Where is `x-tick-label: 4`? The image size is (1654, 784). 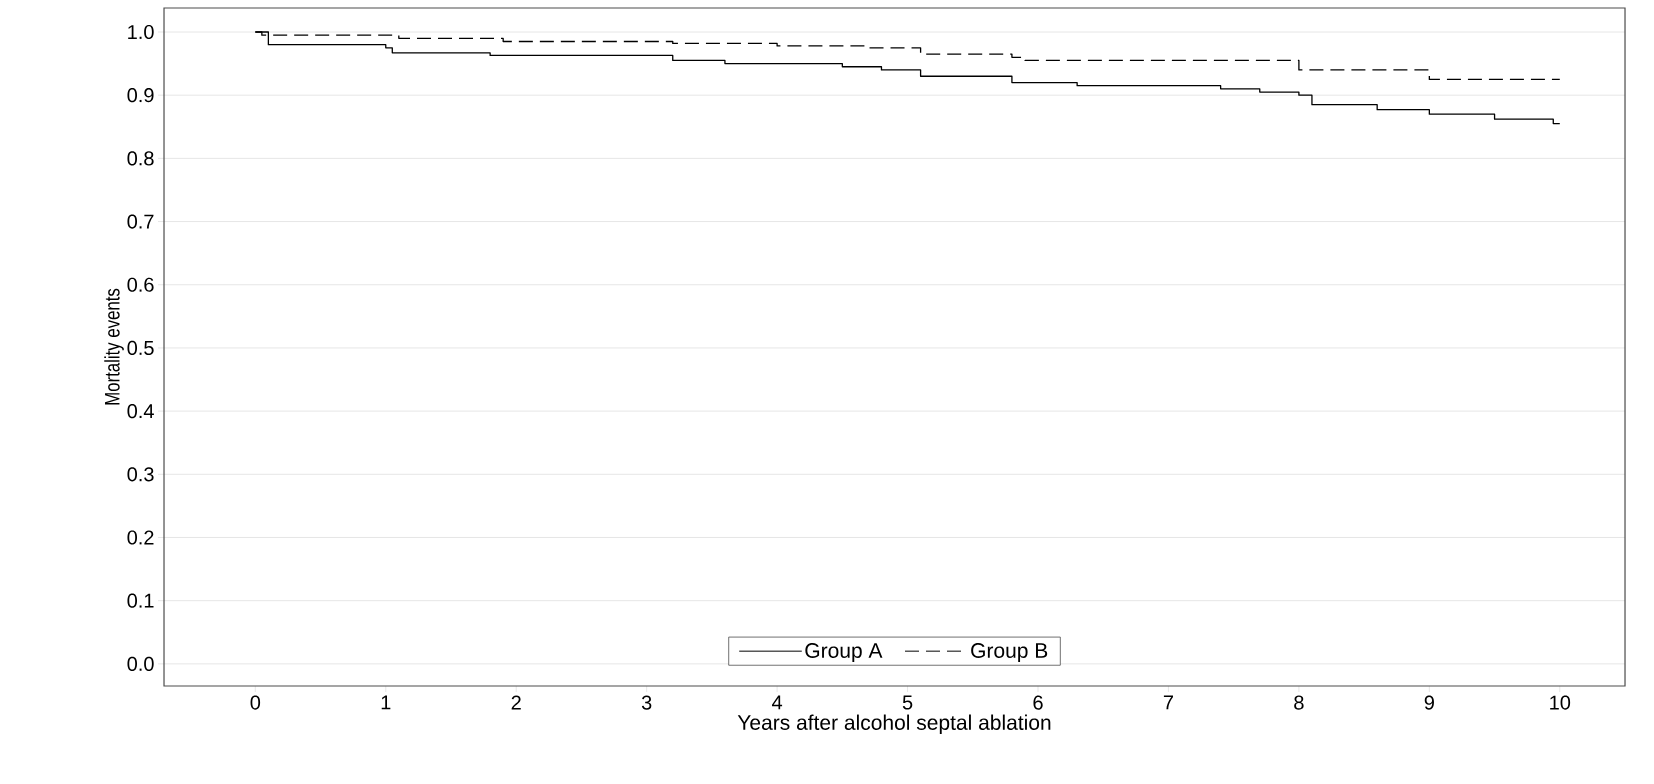 x-tick-label: 4 is located at coordinates (777, 702).